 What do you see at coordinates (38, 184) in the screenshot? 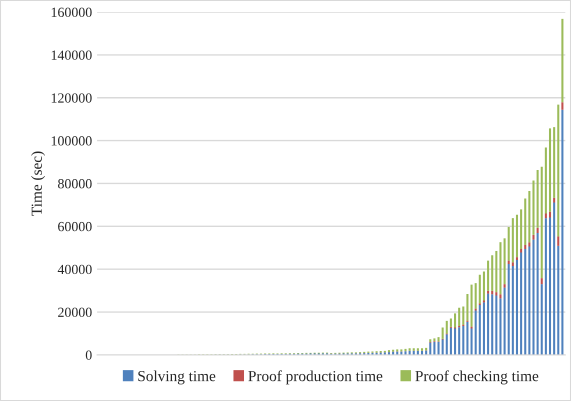
I see `y-axis-title: Time (sec)` at bounding box center [38, 184].